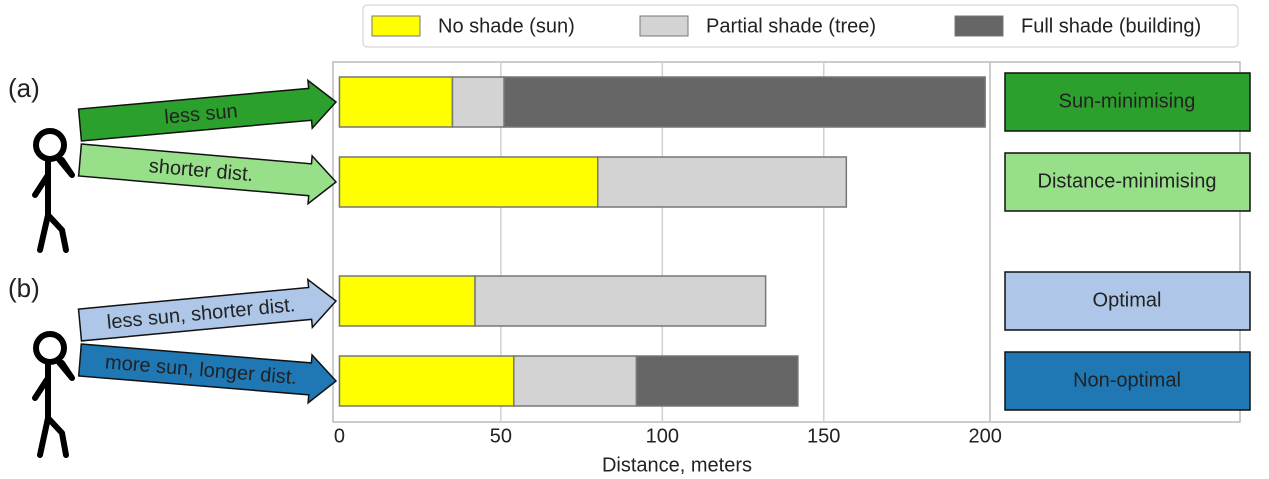  I want to click on category-label: Distance-minimising, so click(1127, 181).